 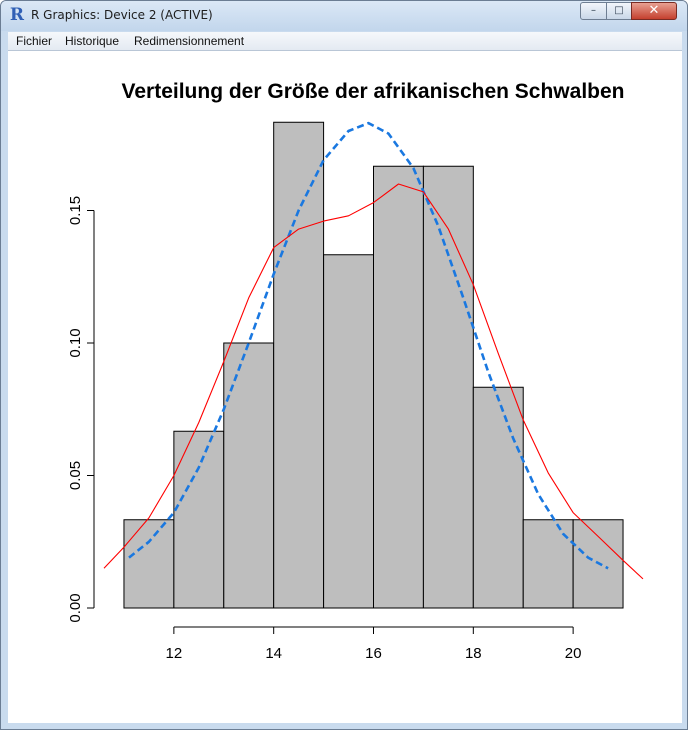 I want to click on title-bar: R R Graphics: Device 2 (ACTIVE) – □ ✕, so click(x=344, y=16).